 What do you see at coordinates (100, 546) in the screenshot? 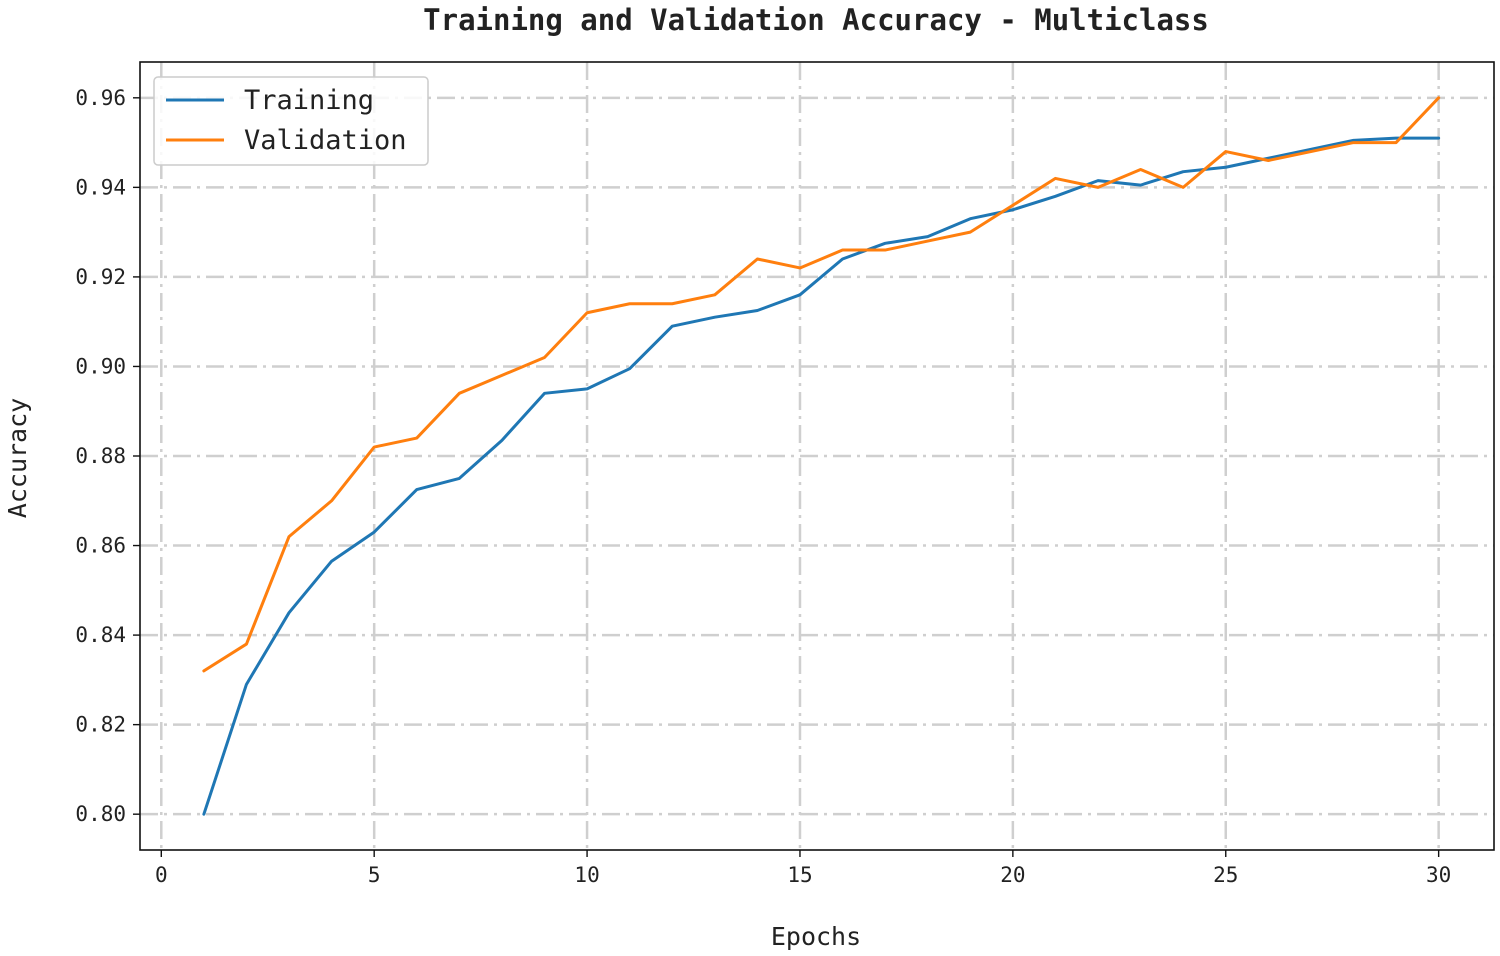
I see `y-tick-label: 0.86` at bounding box center [100, 546].